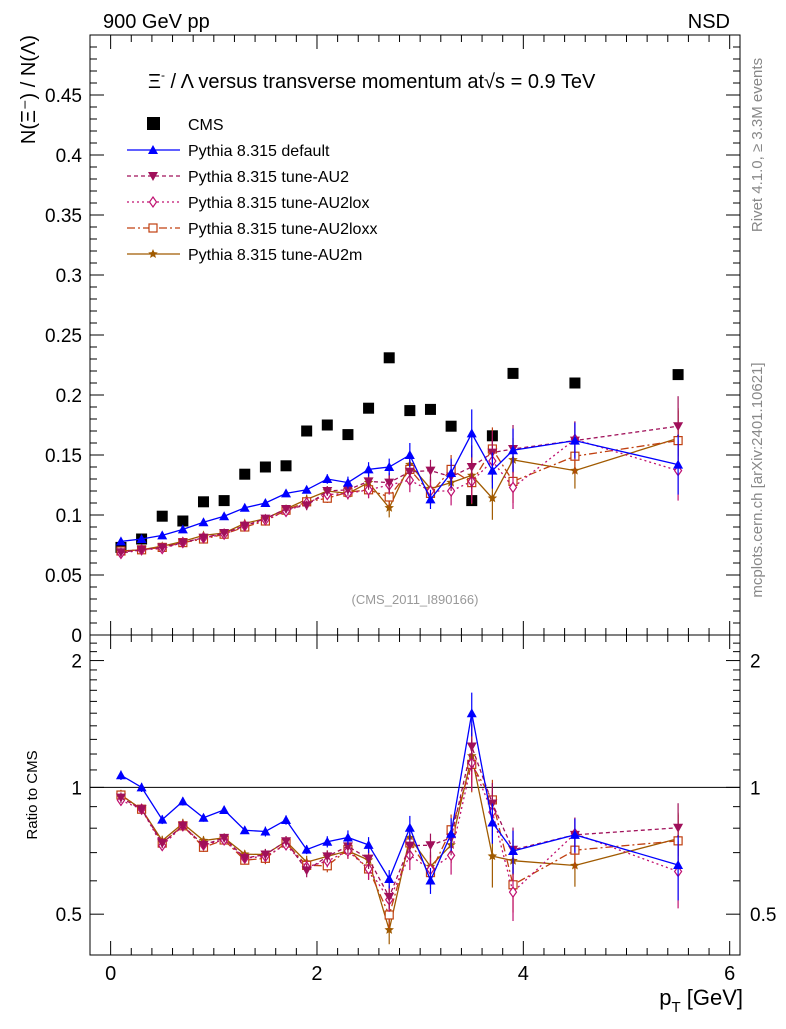 This screenshot has width=786, height=1029. I want to click on x-label-unit: [GeV], so click(712, 997).